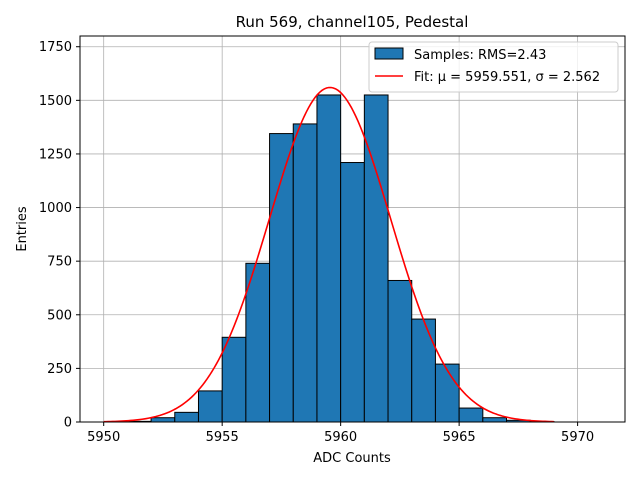 The height and width of the screenshot is (480, 640). What do you see at coordinates (59, 315) in the screenshot?
I see `y-tick-label: 500` at bounding box center [59, 315].